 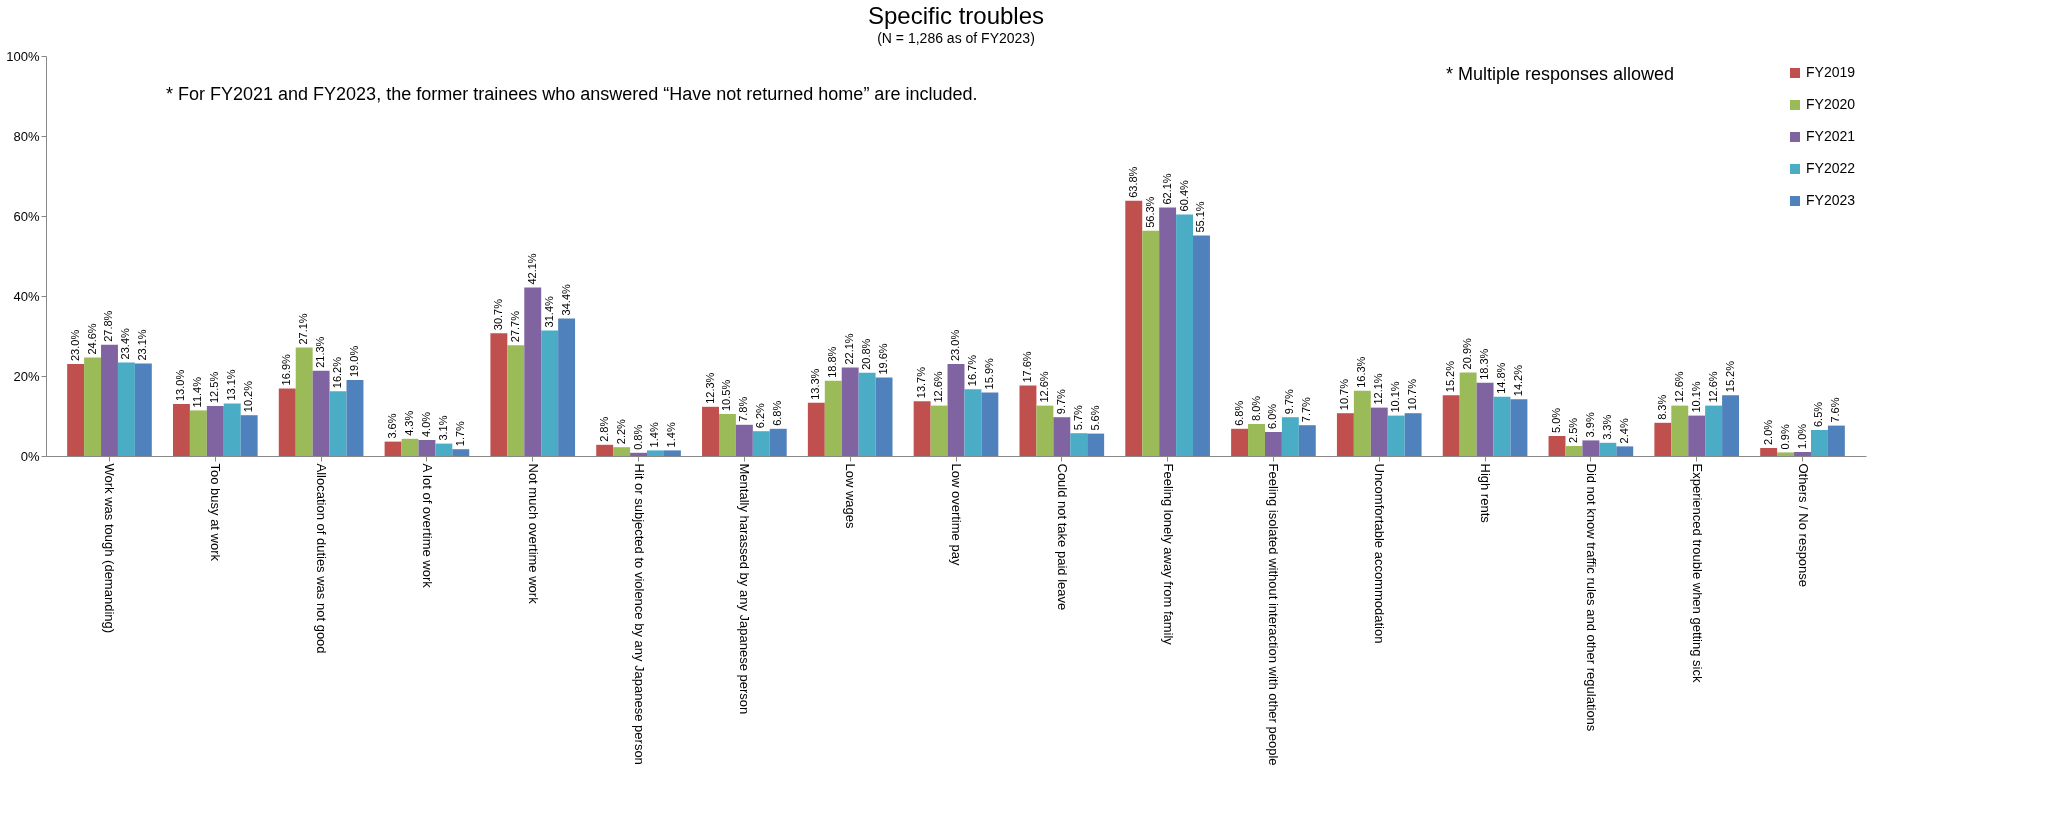 What do you see at coordinates (883, 359) in the screenshot?
I see `data-label: 19.6%` at bounding box center [883, 359].